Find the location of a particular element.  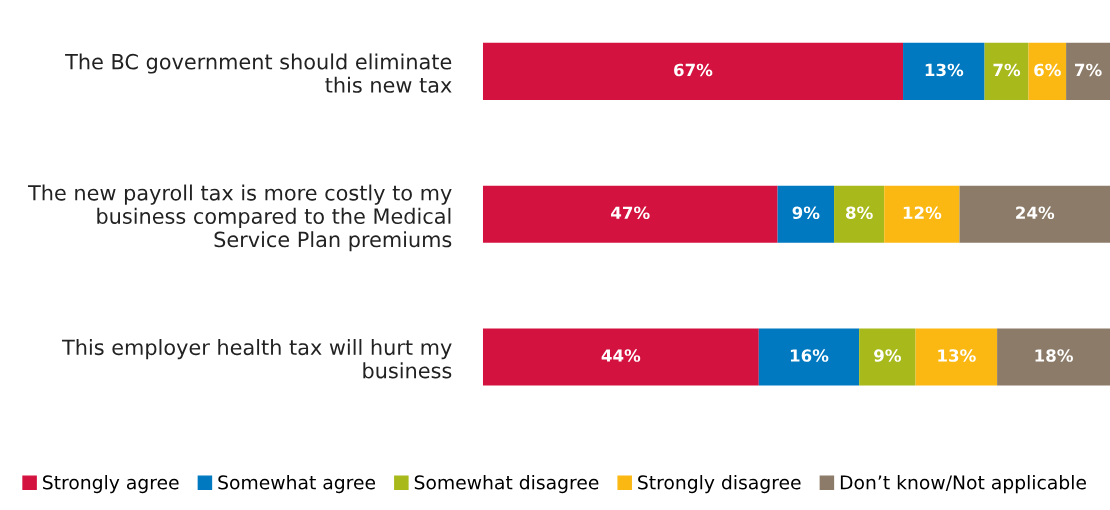

y-tick-label: The new payroll tax is more costly to my business compared to the Medical Service Plan premiums is located at coordinates (239, 218).